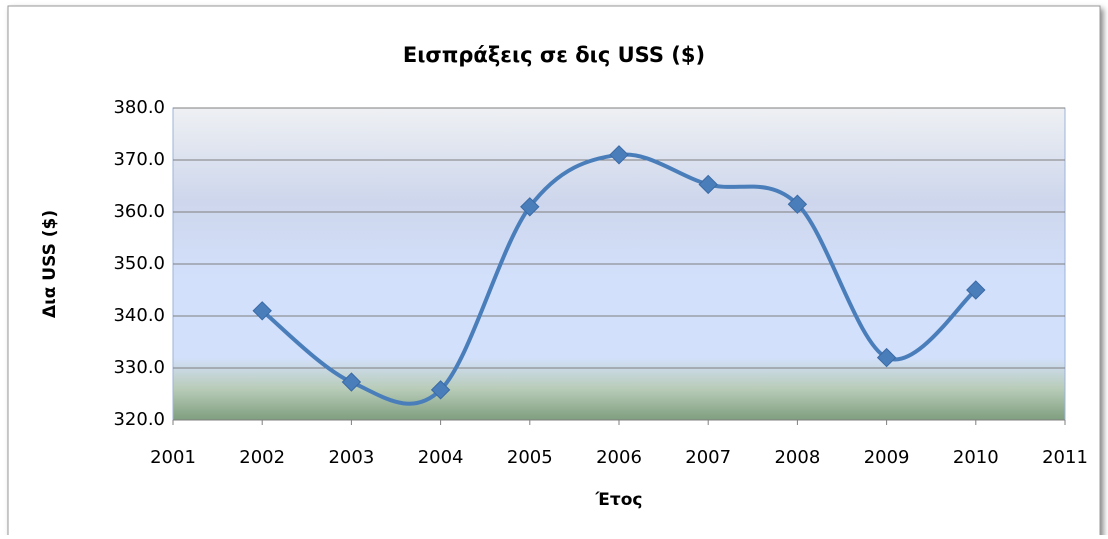 This screenshot has height=539, width=1108. I want to click on x-tick-label: 2011, so click(1065, 457).